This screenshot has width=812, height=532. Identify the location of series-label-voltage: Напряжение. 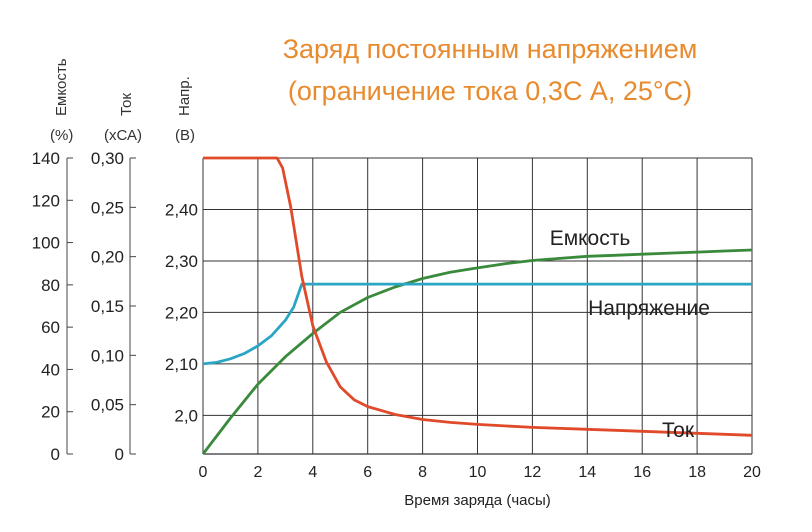
(649, 308).